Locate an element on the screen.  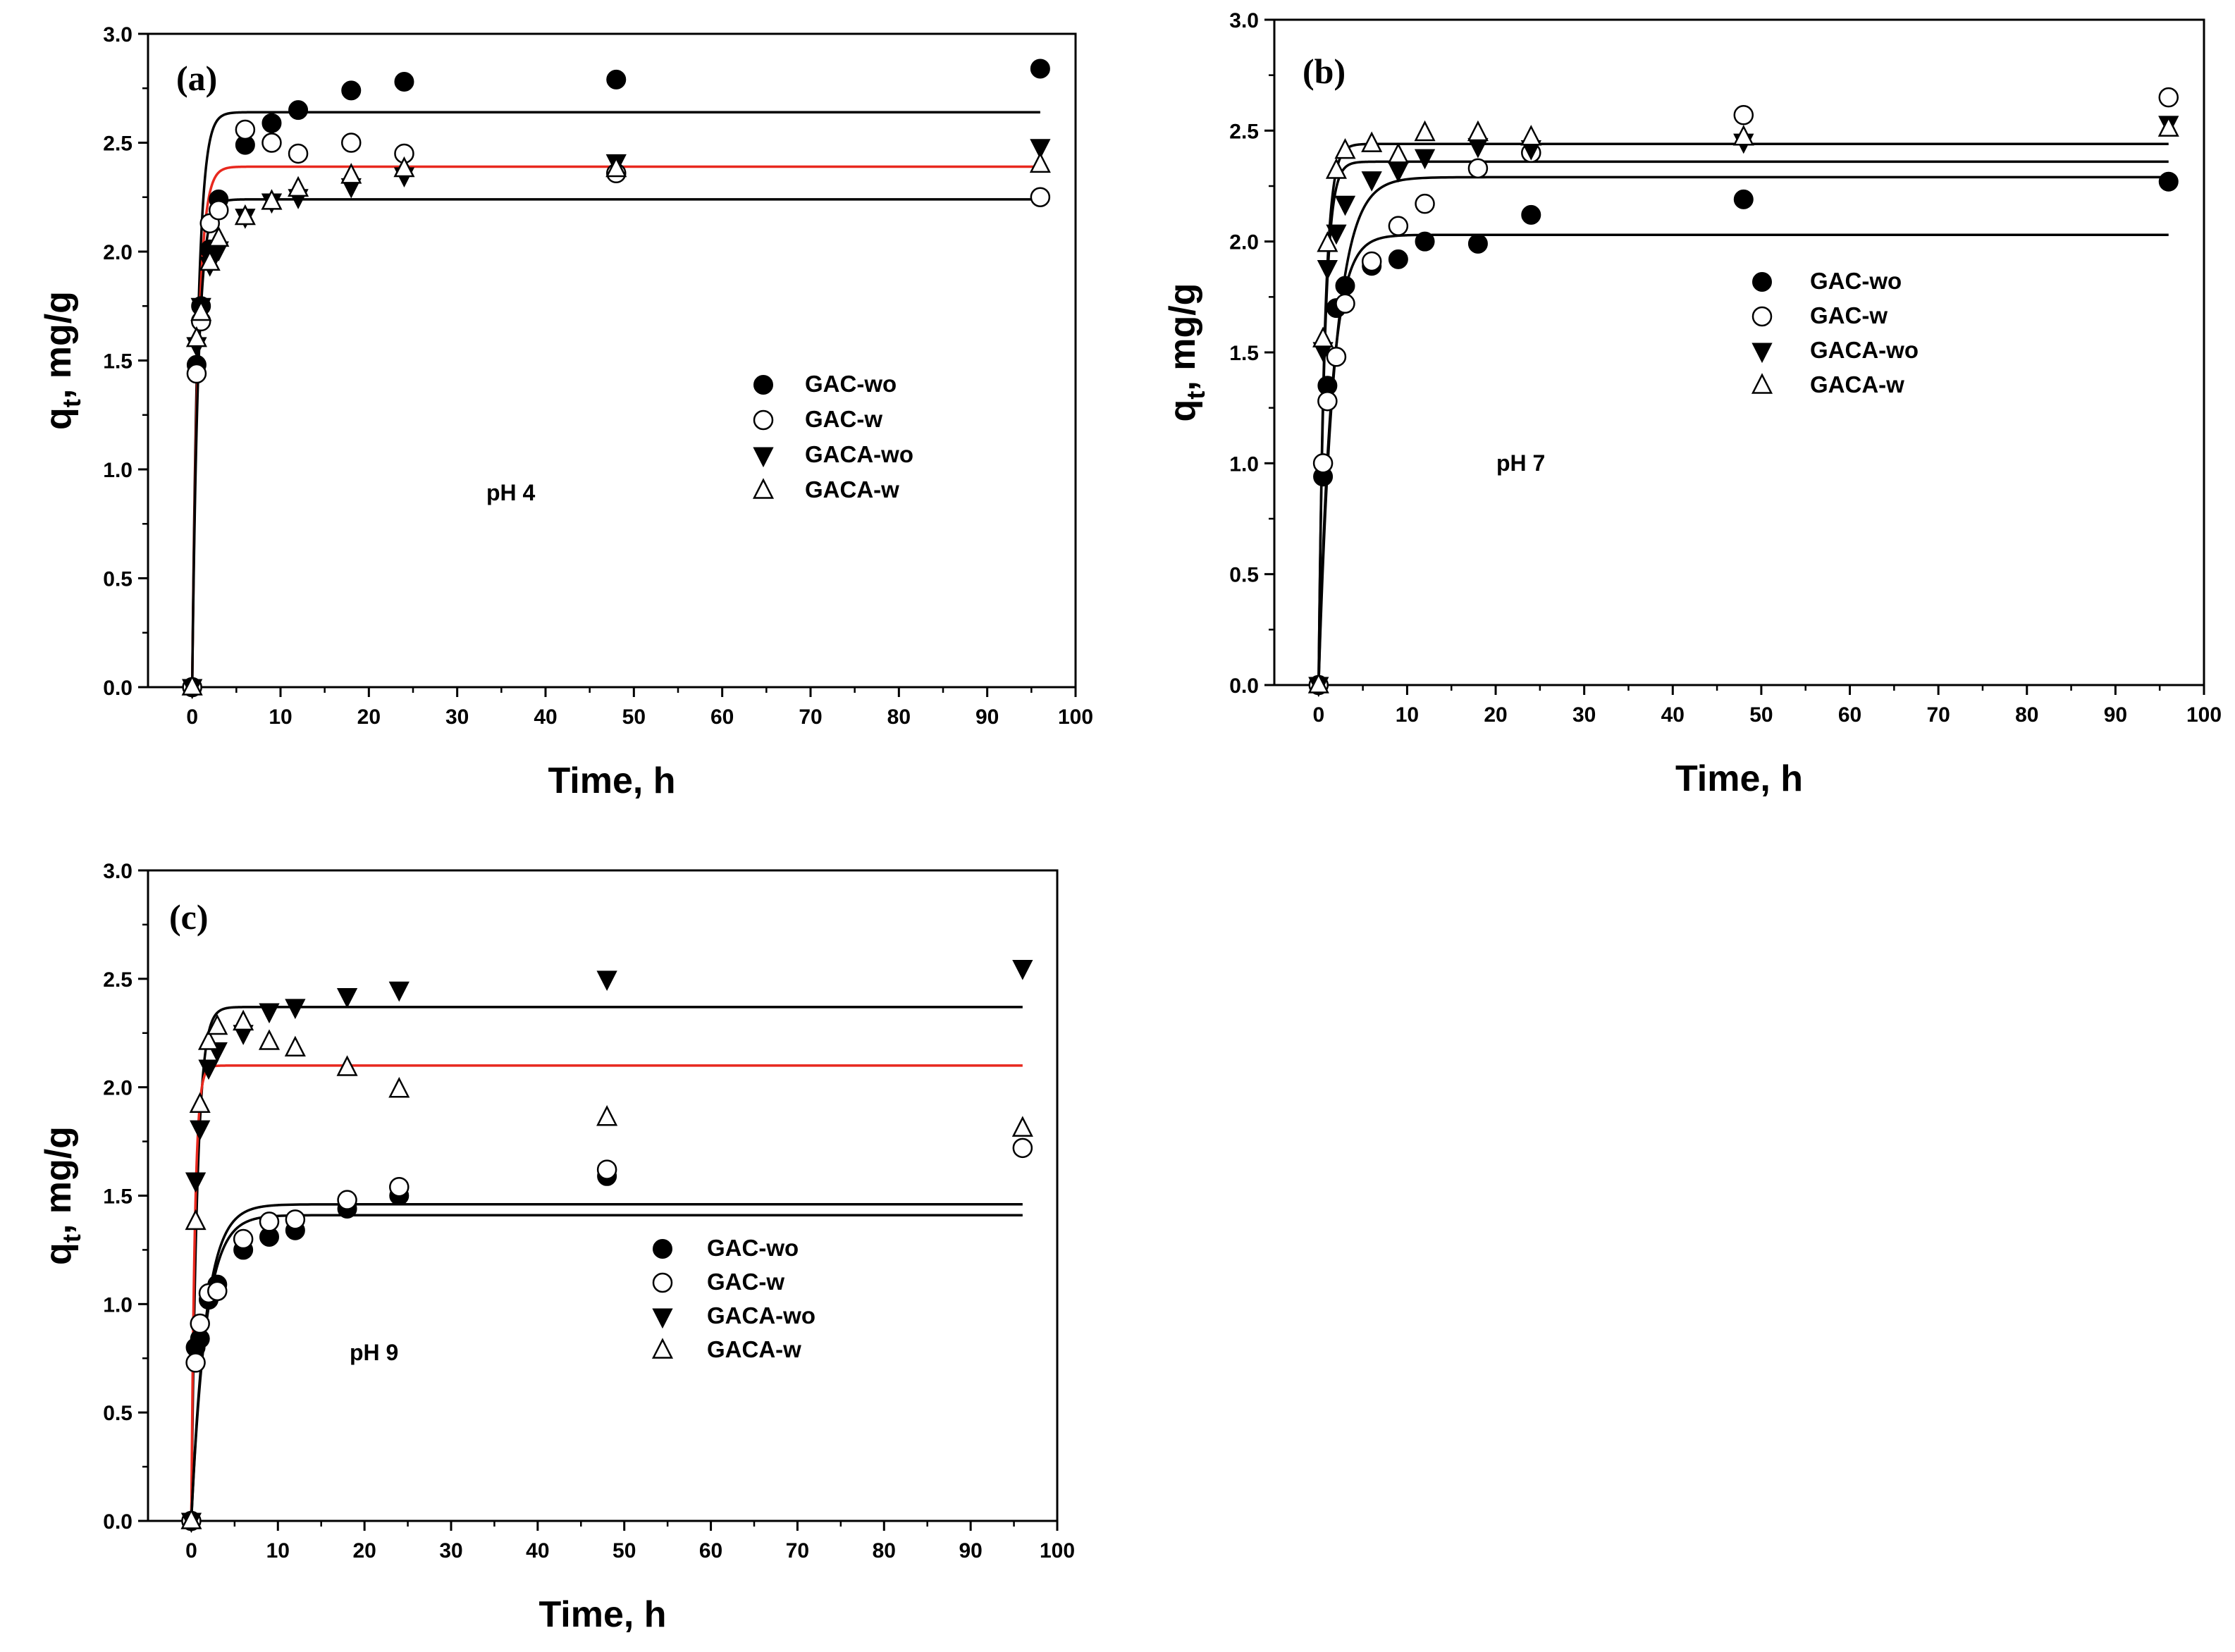
x-tick-label: 20 is located at coordinates (1495, 715).